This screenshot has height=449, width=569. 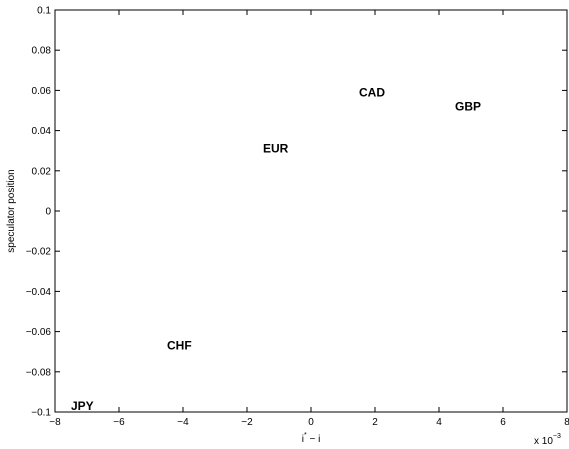 What do you see at coordinates (468, 106) in the screenshot?
I see `point-label-gbp: GBP` at bounding box center [468, 106].